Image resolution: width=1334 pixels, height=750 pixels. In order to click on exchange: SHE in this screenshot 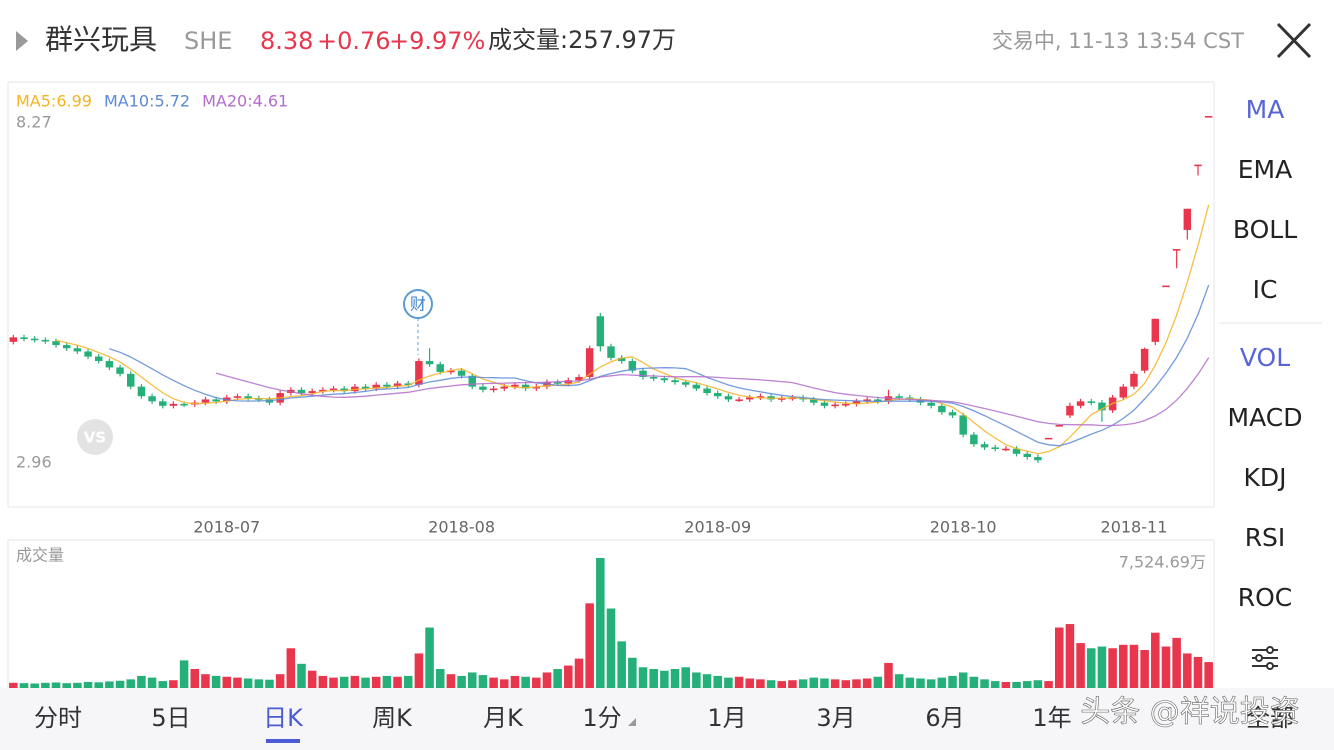, I will do `click(208, 41)`.